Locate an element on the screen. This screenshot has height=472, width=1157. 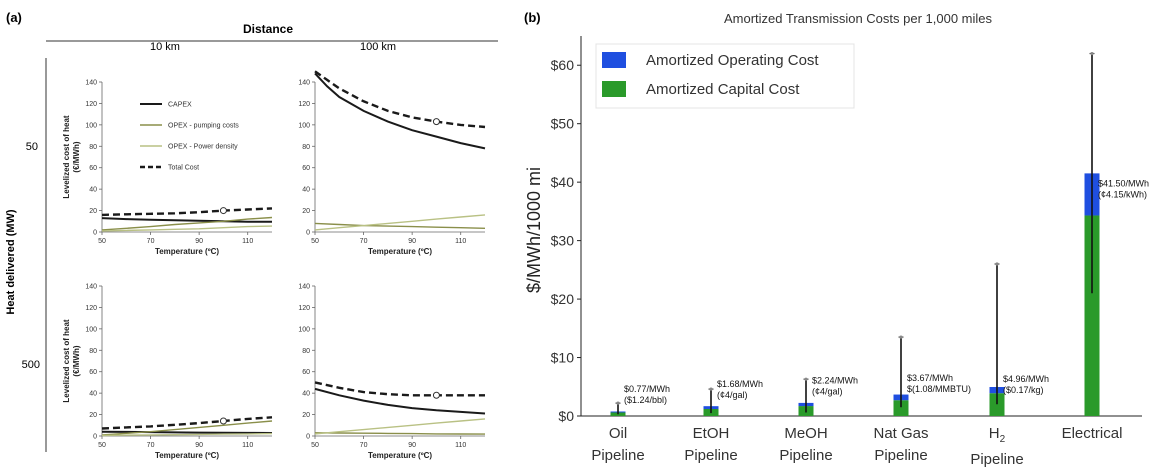
legend-label-amortized-operating-cost: Amortized Operating Cost is located at coordinates (732, 60).